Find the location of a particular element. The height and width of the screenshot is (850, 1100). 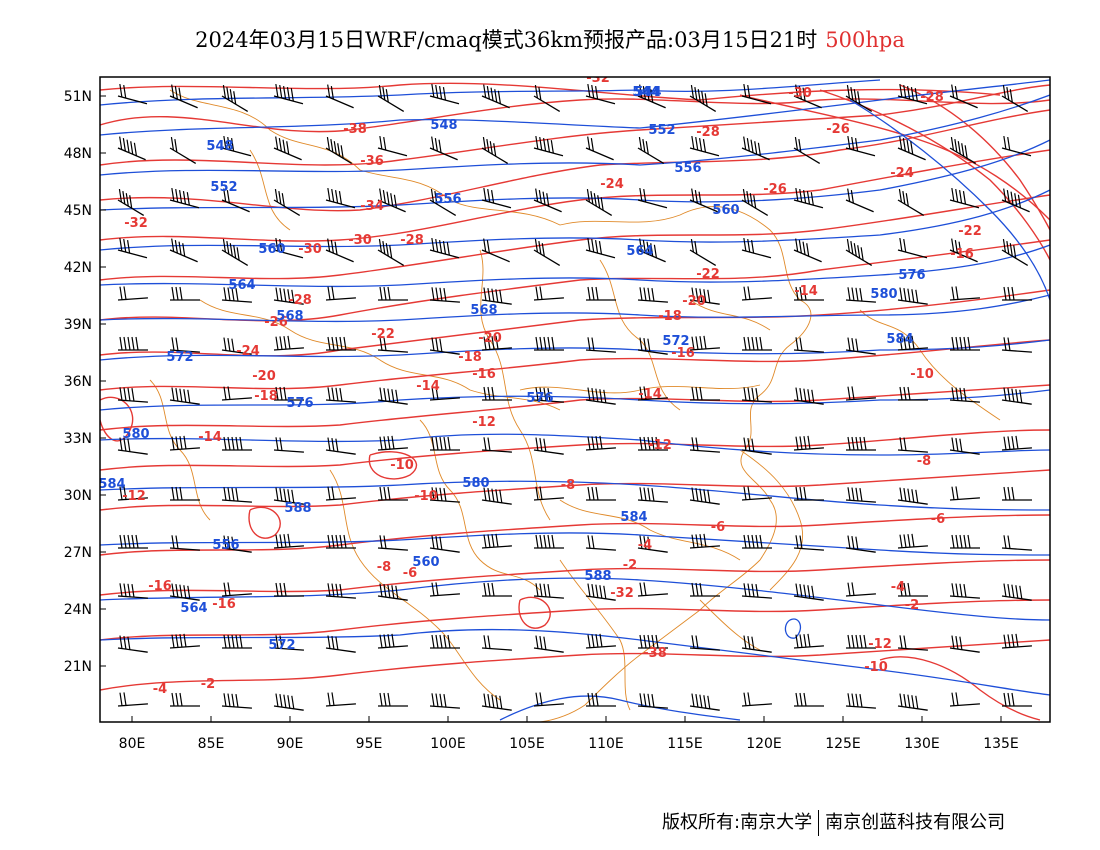

geopotential-label: 552 is located at coordinates (661, 130).